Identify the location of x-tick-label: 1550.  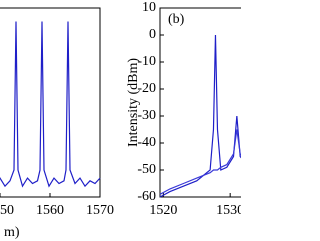
(7, 210).